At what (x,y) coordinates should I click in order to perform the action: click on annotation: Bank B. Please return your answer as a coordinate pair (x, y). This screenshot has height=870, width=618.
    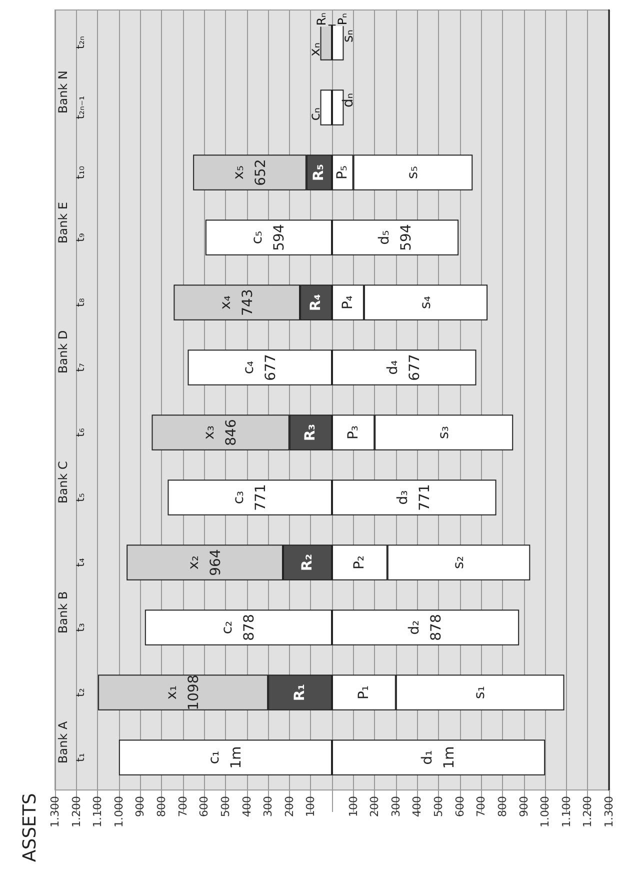
    Looking at the image, I should click on (63, 612).